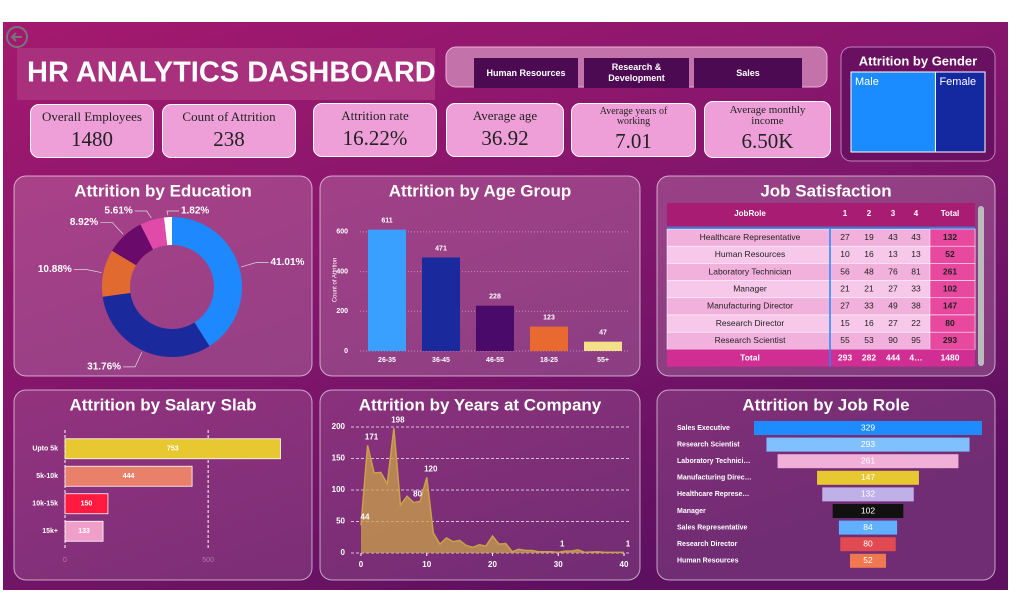  What do you see at coordinates (92, 131) in the screenshot?
I see `kpi-card: Overall Employees 1480` at bounding box center [92, 131].